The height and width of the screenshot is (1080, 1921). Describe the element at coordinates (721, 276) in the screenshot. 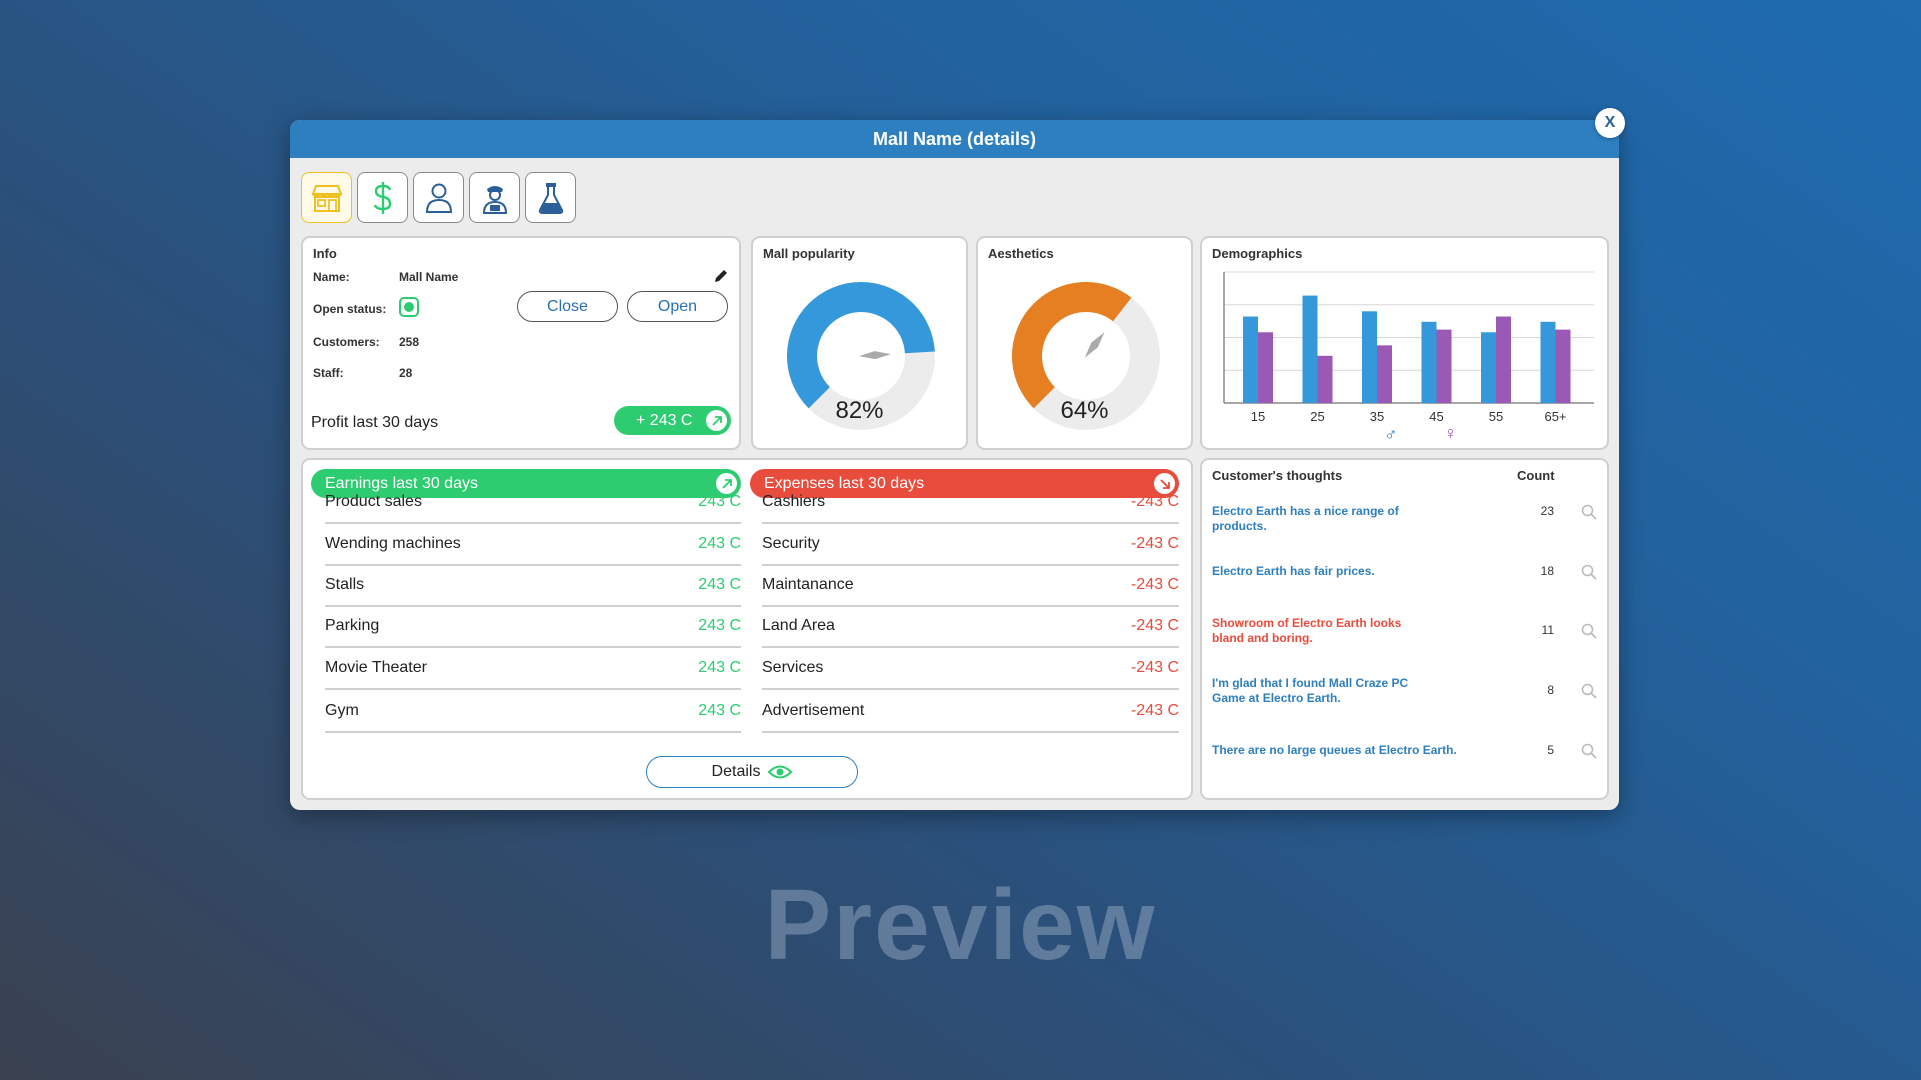

I see `edit-icon` at that location.